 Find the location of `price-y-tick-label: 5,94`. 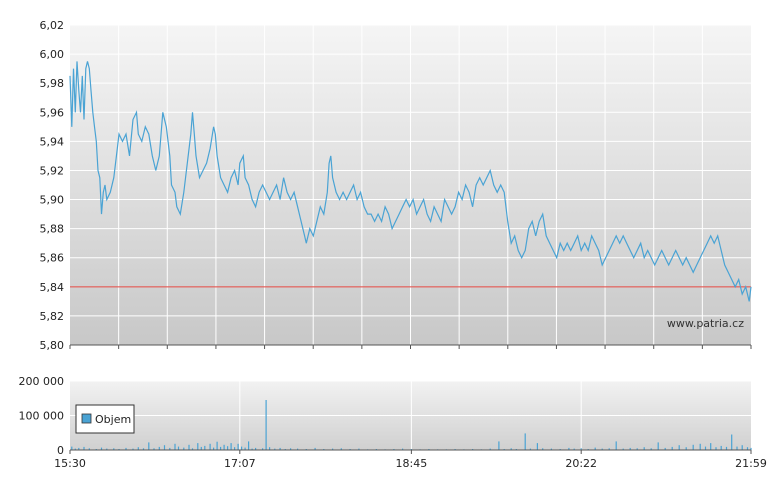

price-y-tick-label: 5,94 is located at coordinates (52, 141).